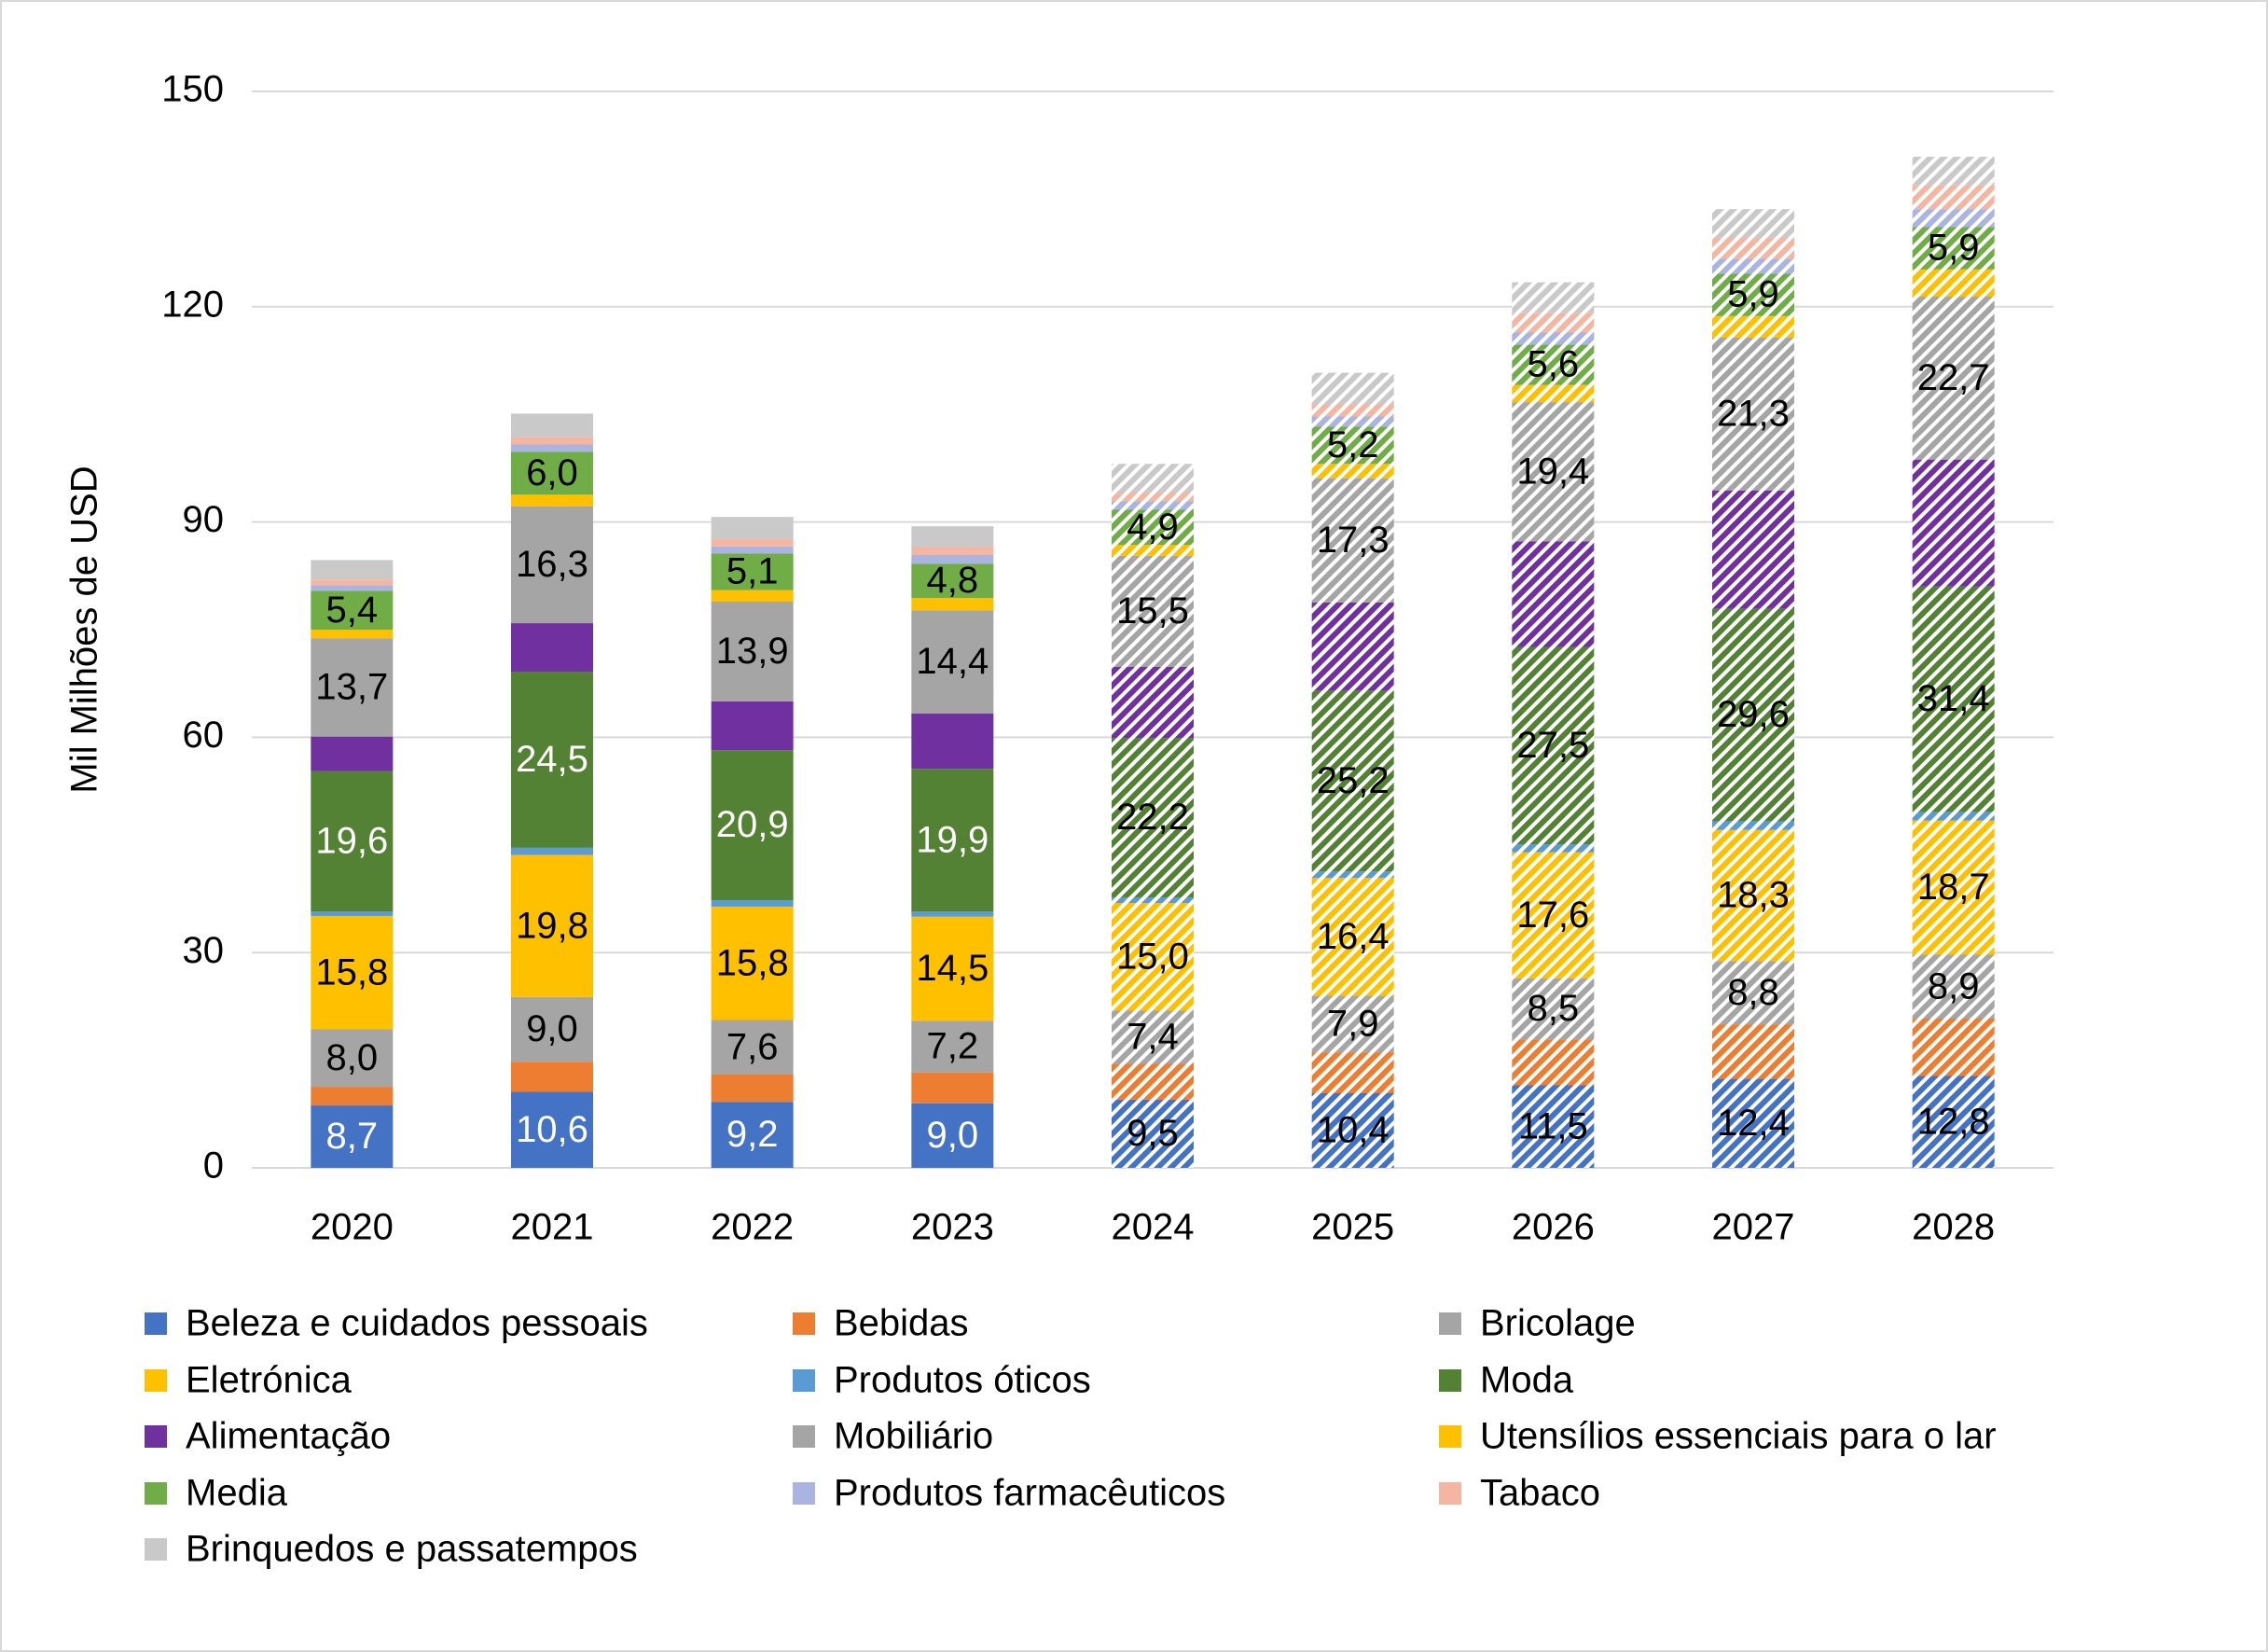 This screenshot has height=1652, width=2268. What do you see at coordinates (901, 1324) in the screenshot?
I see `legend-label: Bebidas` at bounding box center [901, 1324].